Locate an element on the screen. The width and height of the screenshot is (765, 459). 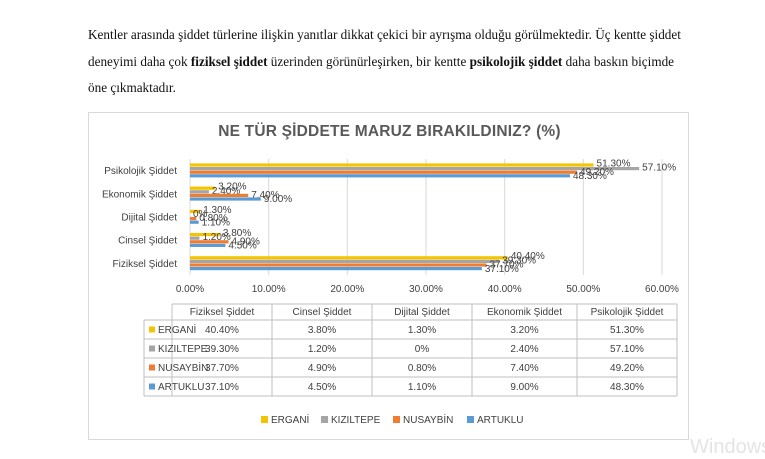
data-label: 48.30% is located at coordinates (590, 176).